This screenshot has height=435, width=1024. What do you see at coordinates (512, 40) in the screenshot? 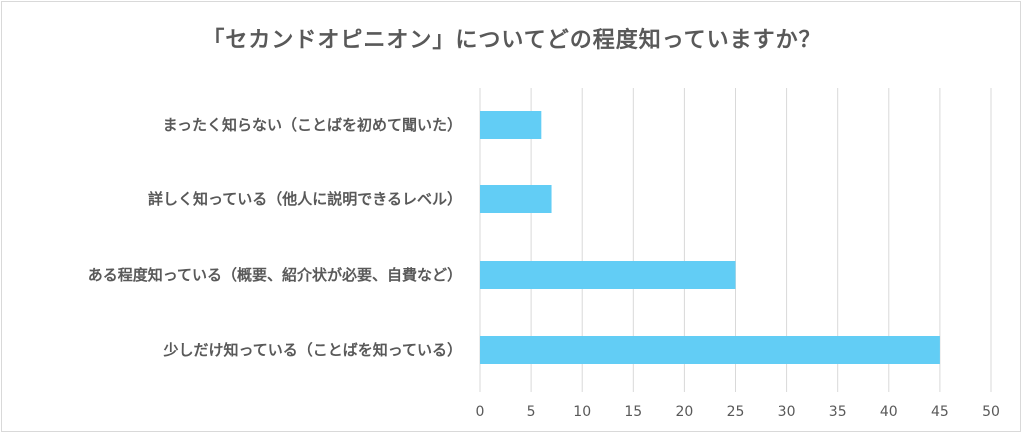
I see `chart-title: 「セカンドオピニオン」についてどの程度知っていますか？` at bounding box center [512, 40].